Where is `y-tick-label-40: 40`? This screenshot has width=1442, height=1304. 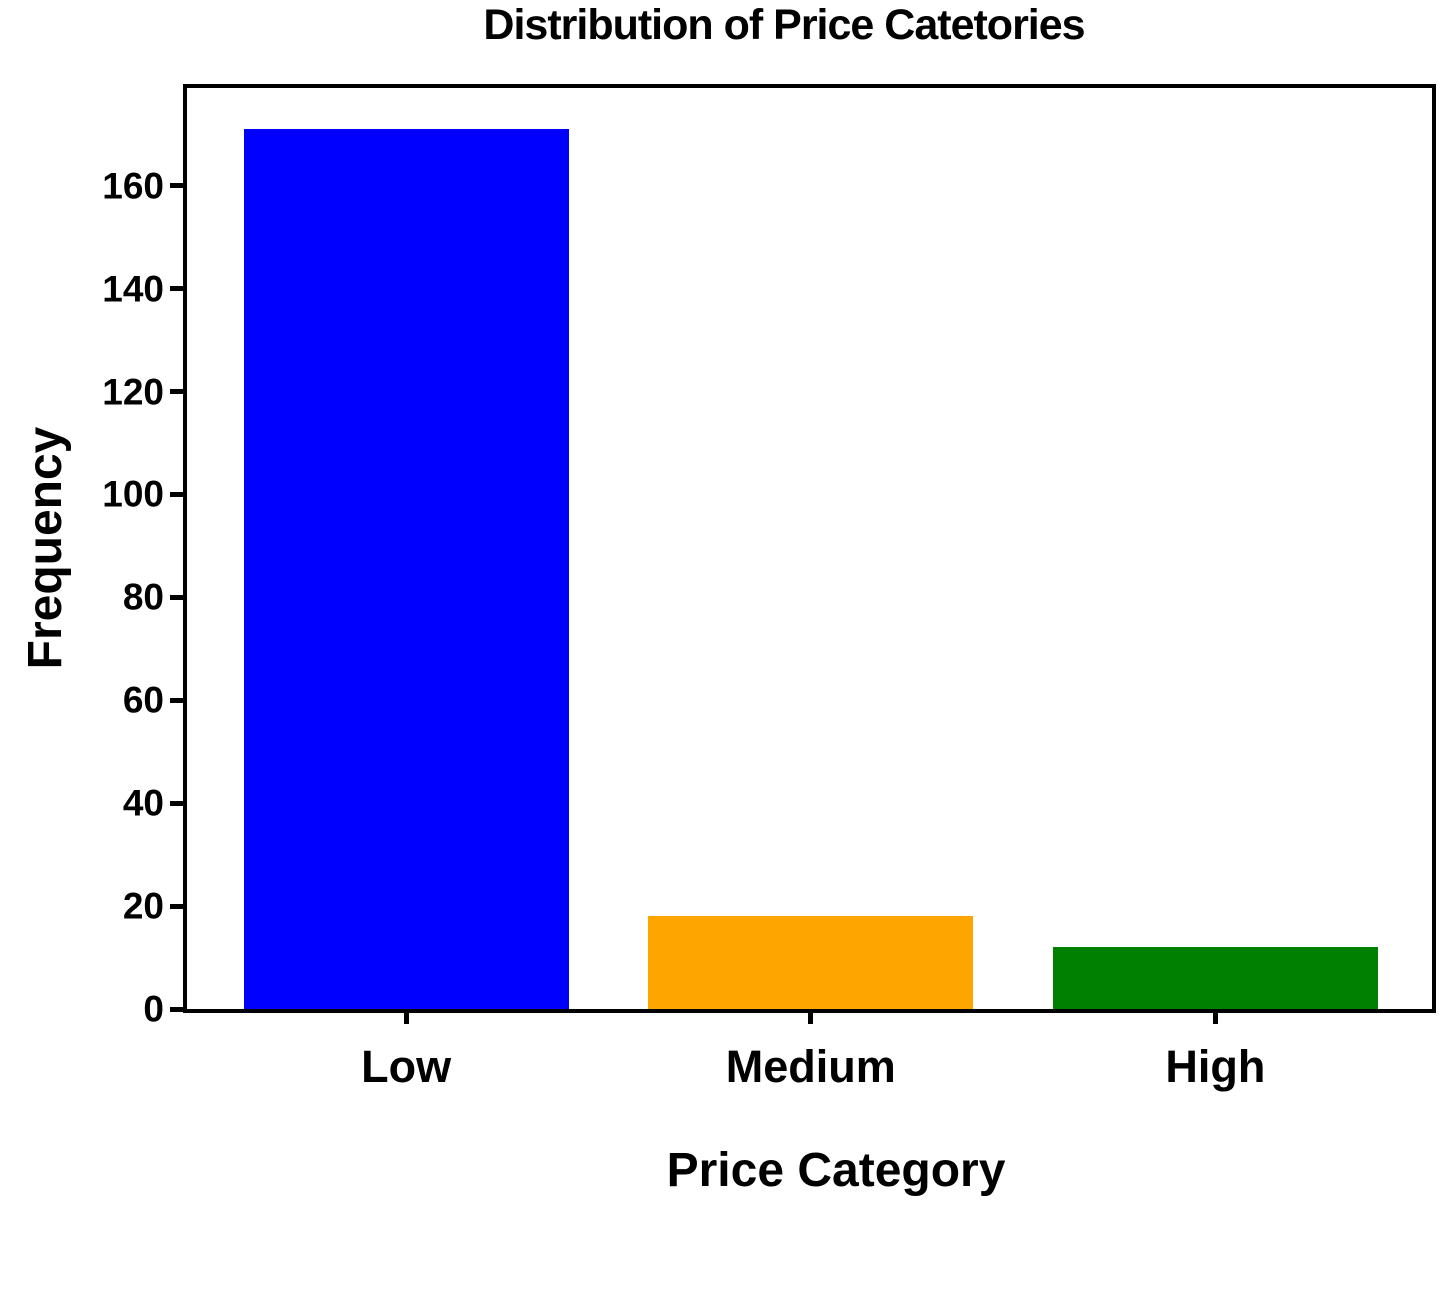 y-tick-label-40: 40 is located at coordinates (143, 803).